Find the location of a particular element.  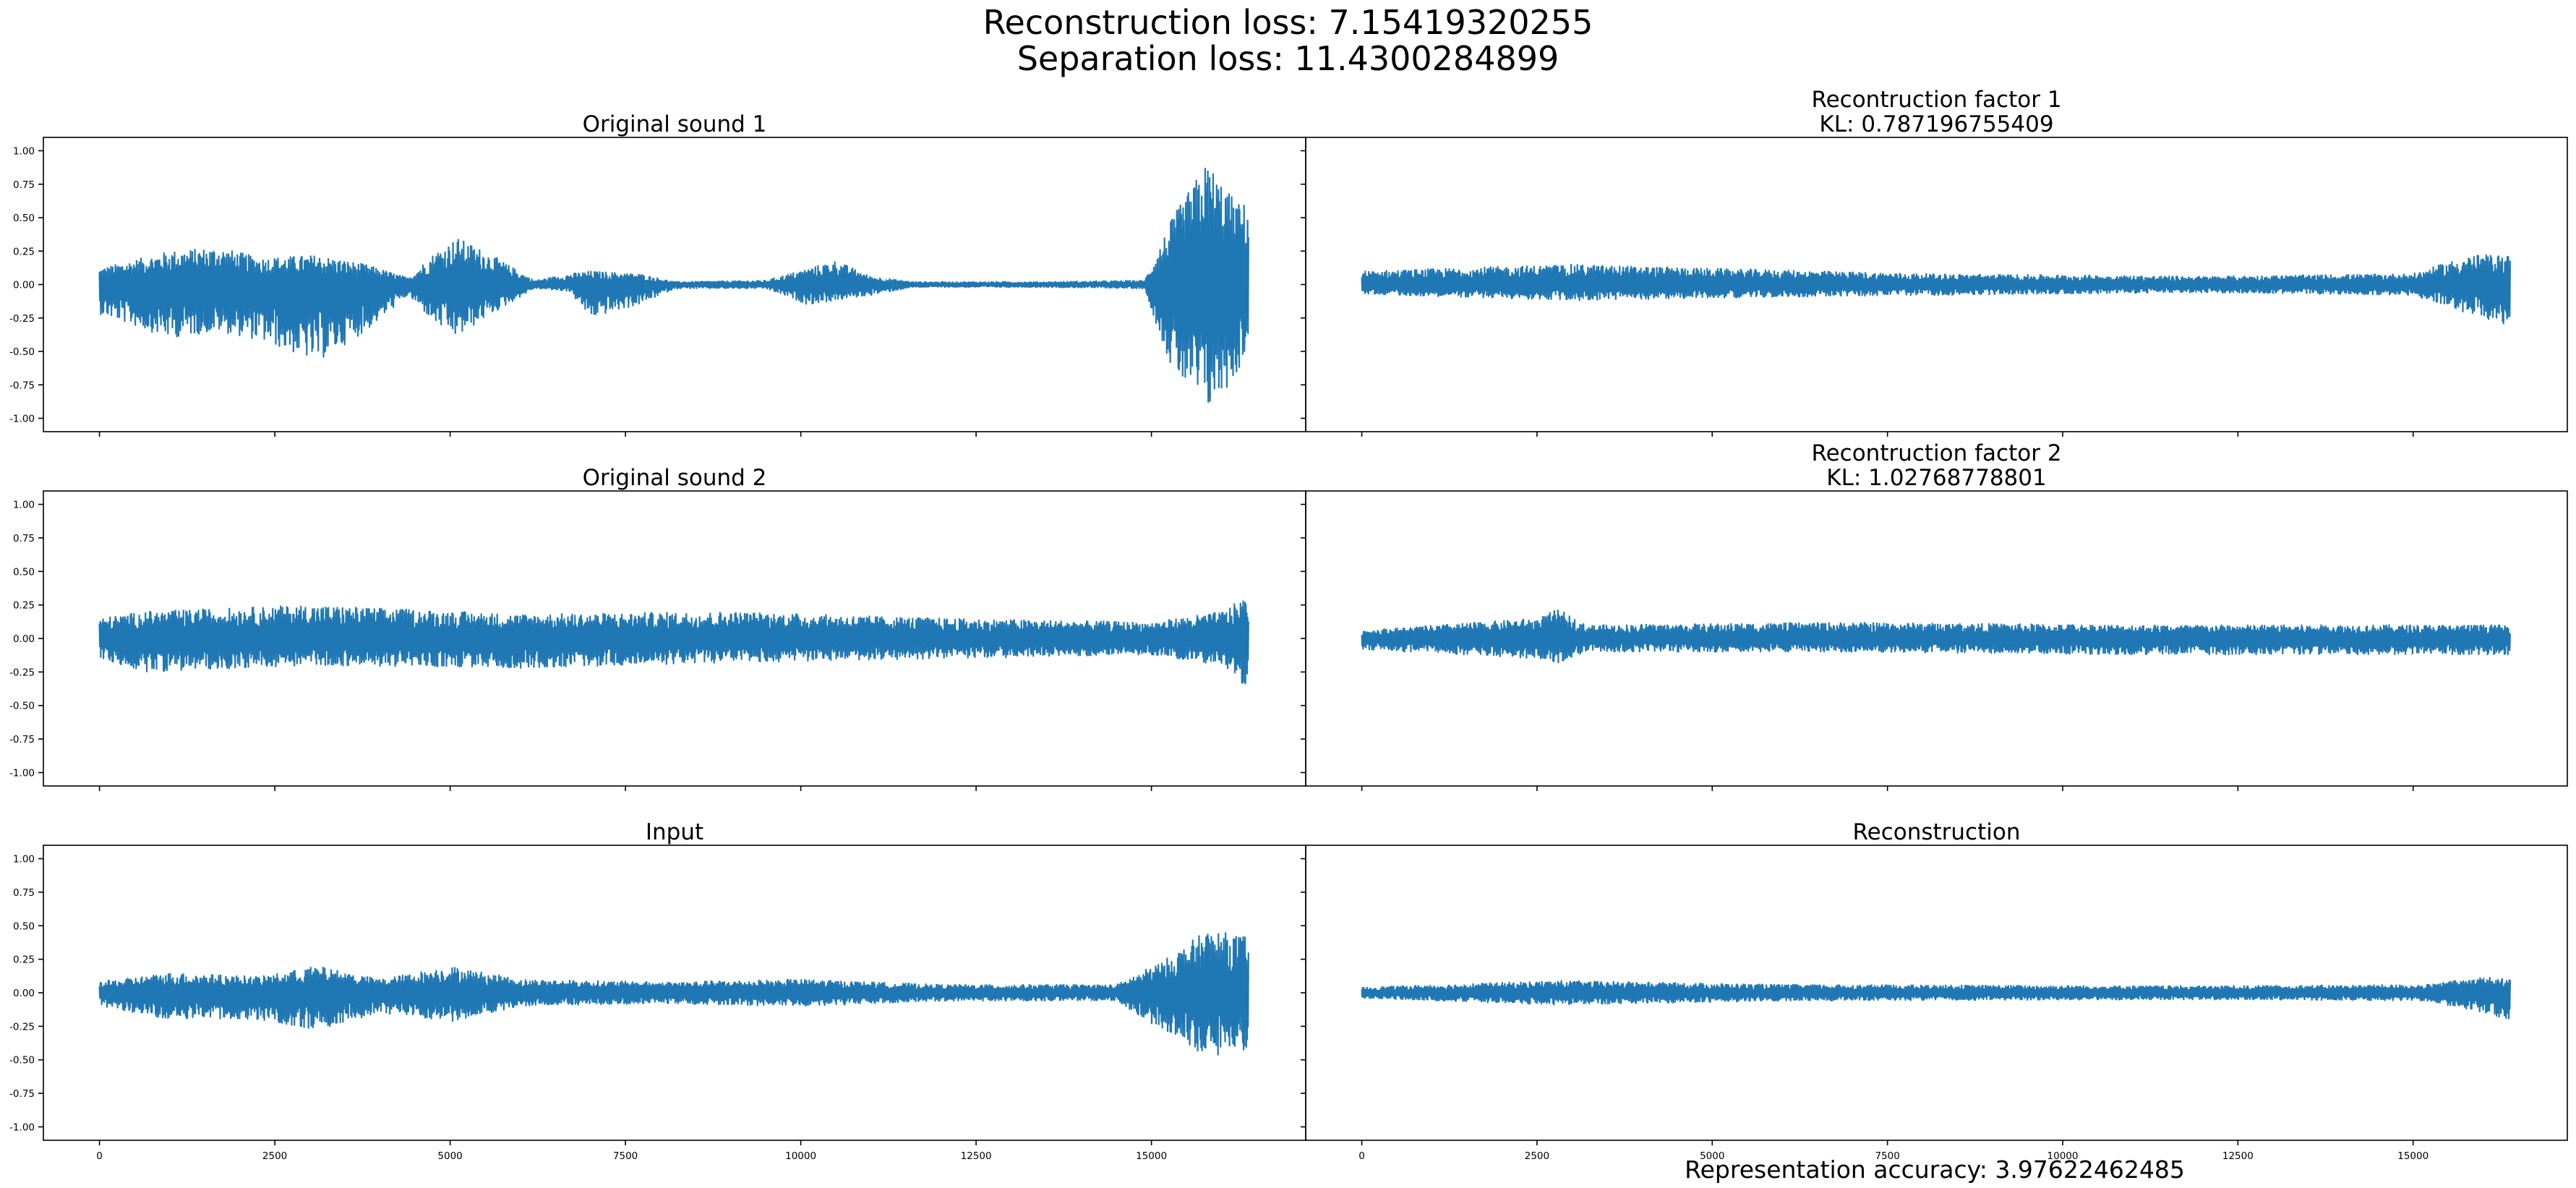

chart-1-ytick: -0.75 is located at coordinates (26, 386).